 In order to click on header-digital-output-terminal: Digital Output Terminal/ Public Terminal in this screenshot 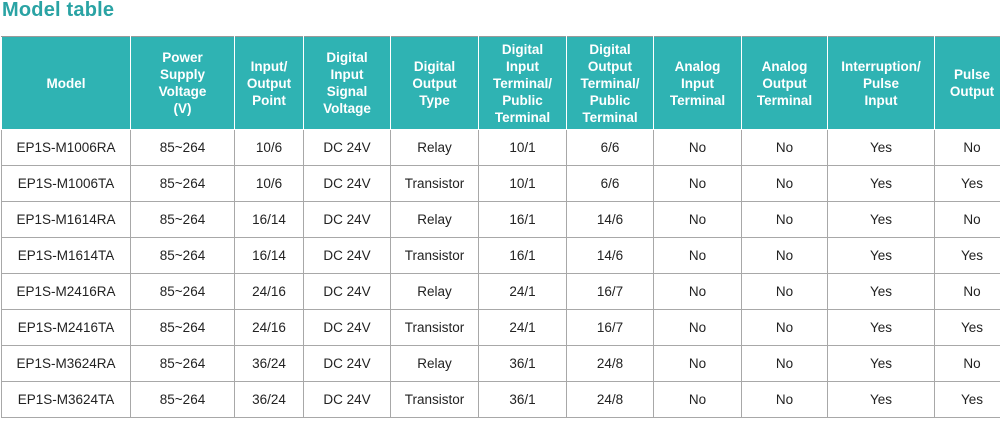, I will do `click(610, 83)`.